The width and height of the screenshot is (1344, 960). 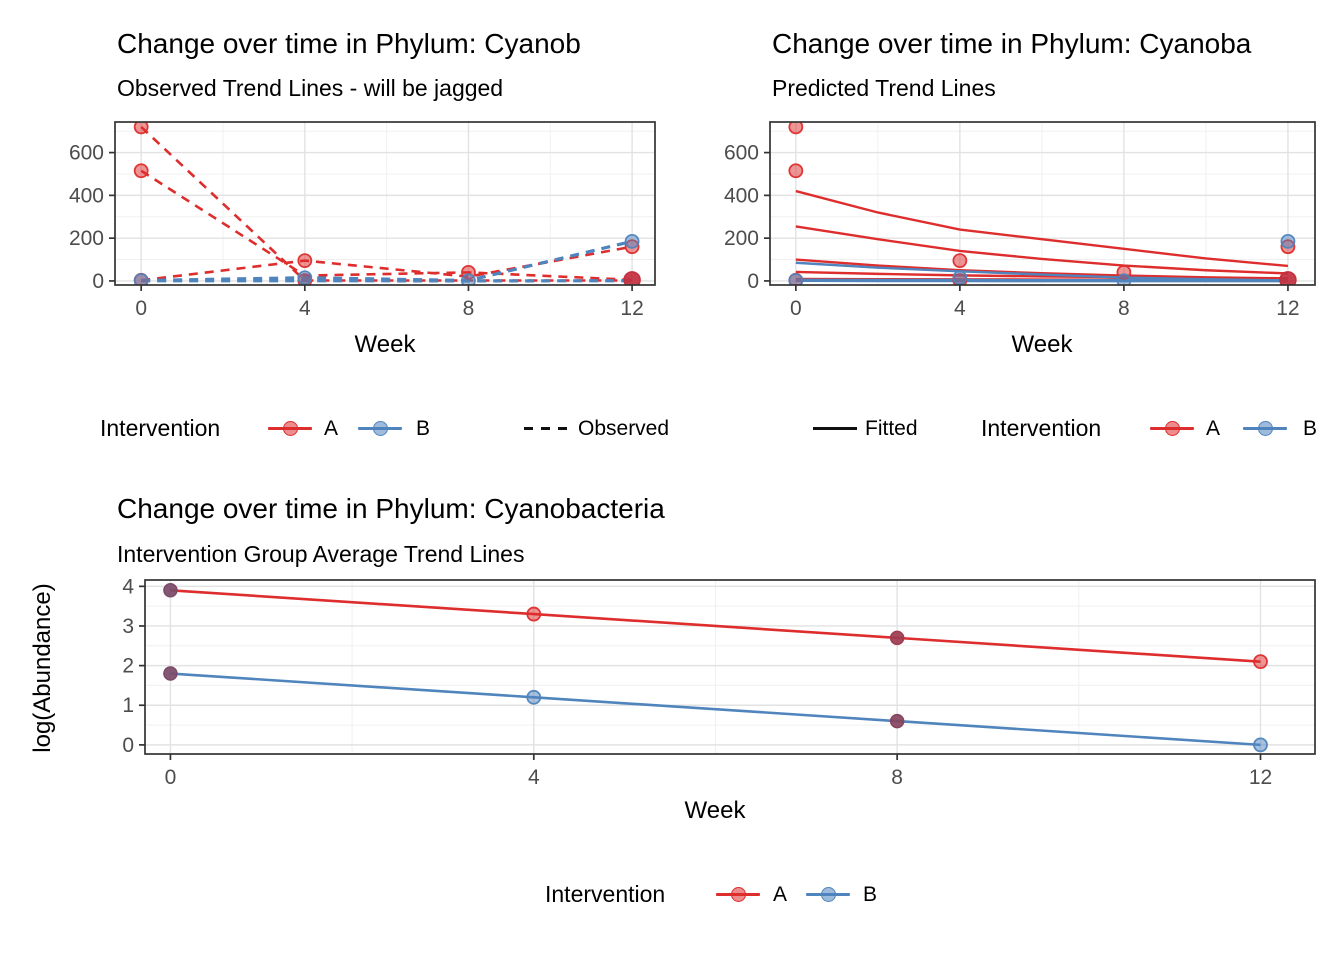 I want to click on series-A-subject-2-line, so click(x=386, y=225).